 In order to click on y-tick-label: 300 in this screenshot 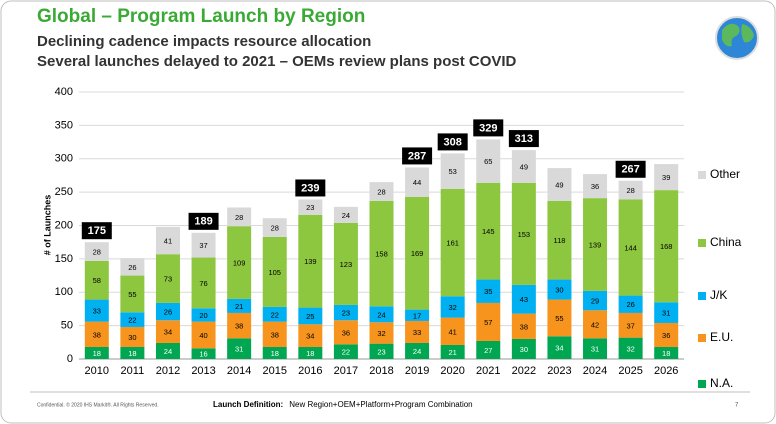, I will do `click(64, 159)`.